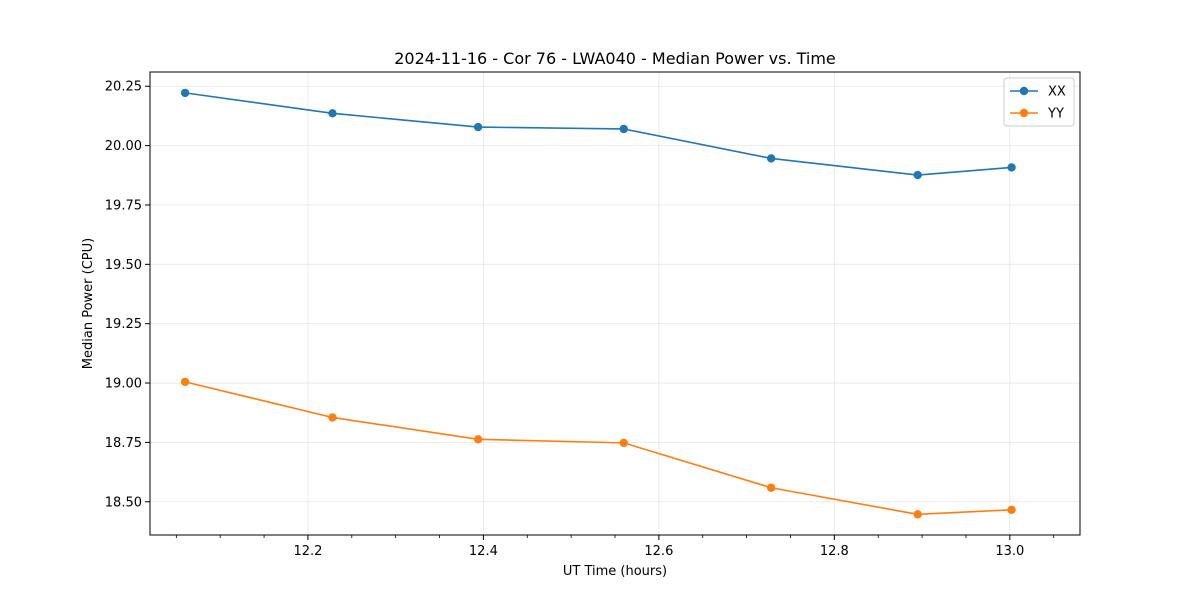 The width and height of the screenshot is (1200, 600). Describe the element at coordinates (1057, 92) in the screenshot. I see `legend-label-xx: XX` at that location.